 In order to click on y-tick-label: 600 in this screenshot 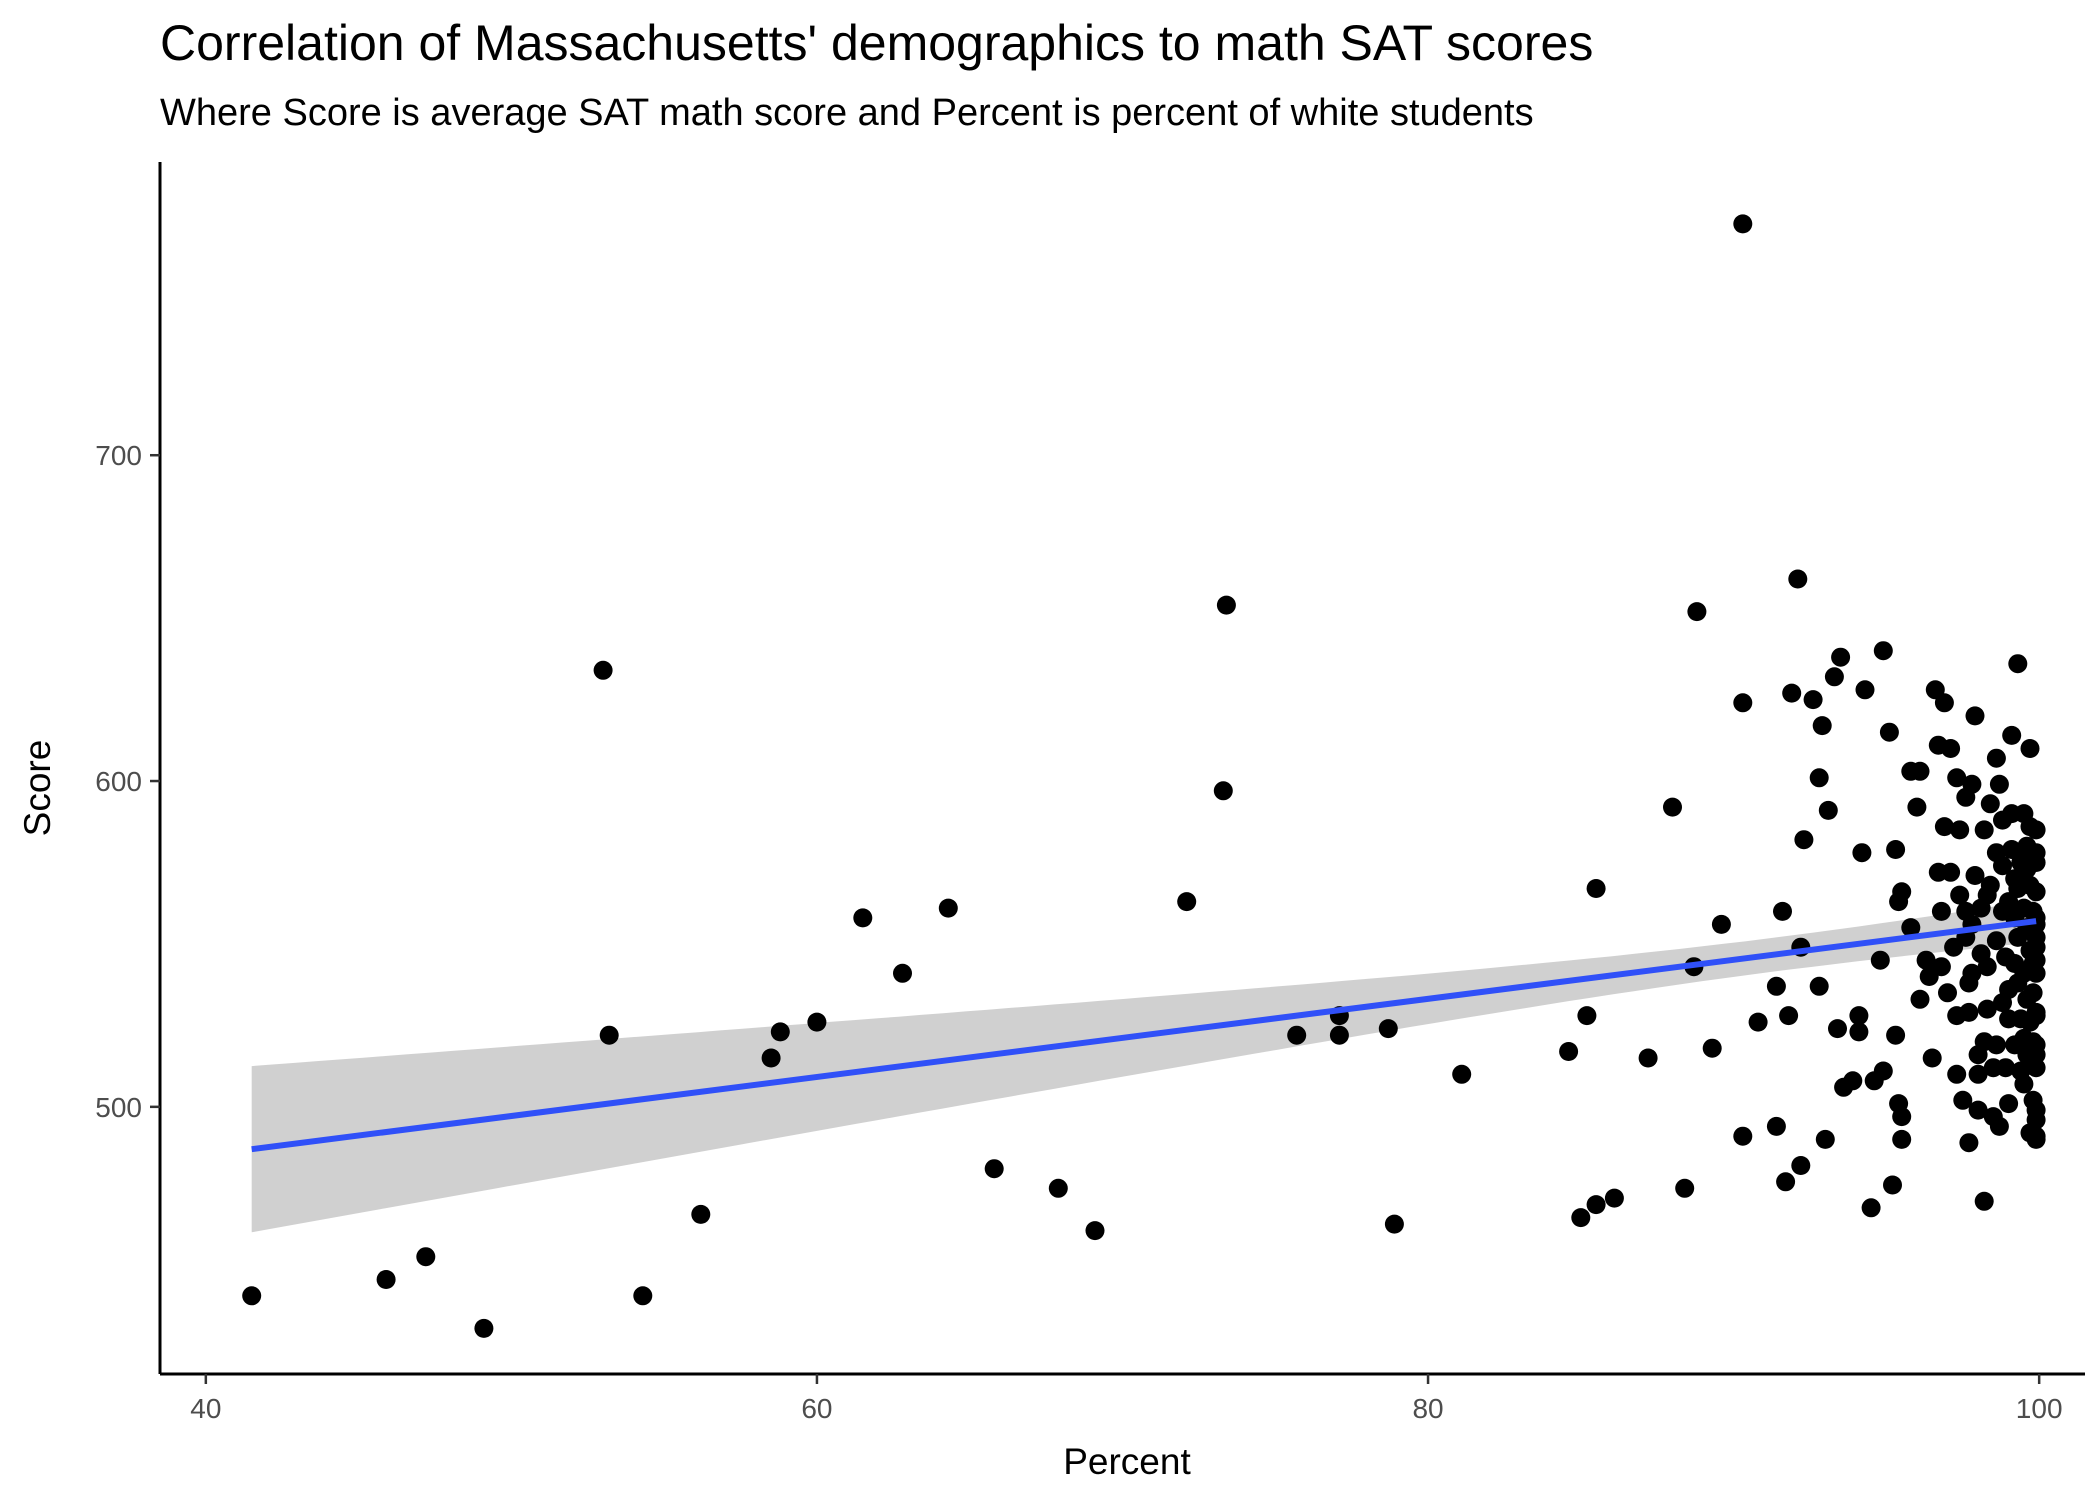, I will do `click(118, 781)`.